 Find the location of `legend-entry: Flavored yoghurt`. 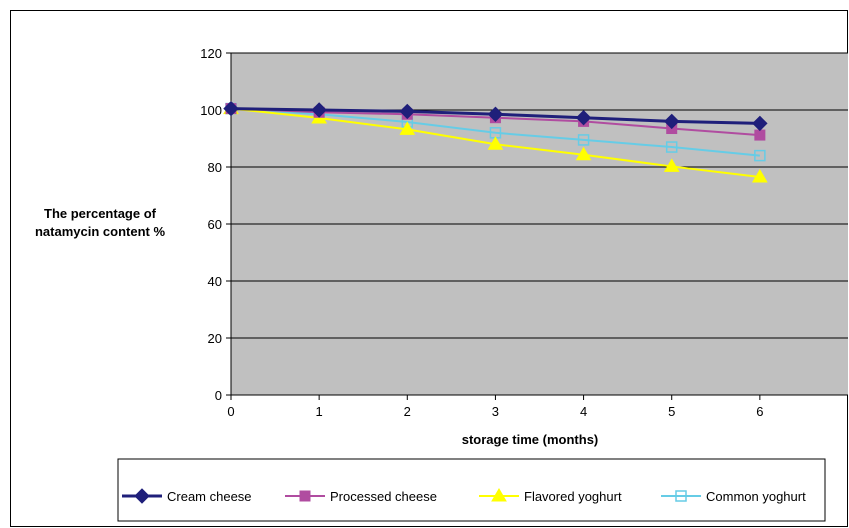

legend-entry: Flavored yoghurt is located at coordinates (550, 496).